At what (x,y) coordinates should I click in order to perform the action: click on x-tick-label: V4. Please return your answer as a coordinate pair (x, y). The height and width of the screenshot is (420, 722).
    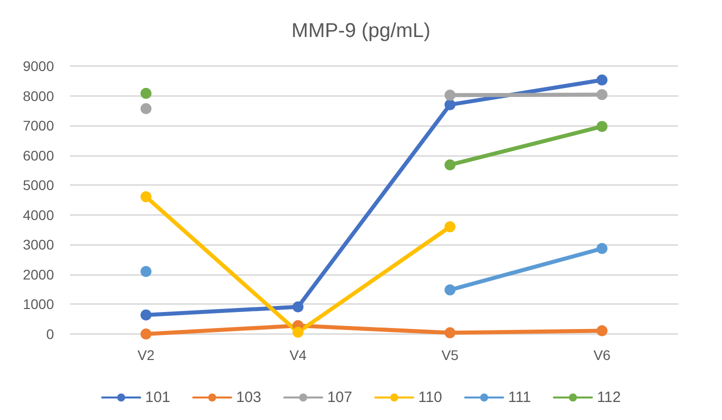
    Looking at the image, I should click on (298, 355).